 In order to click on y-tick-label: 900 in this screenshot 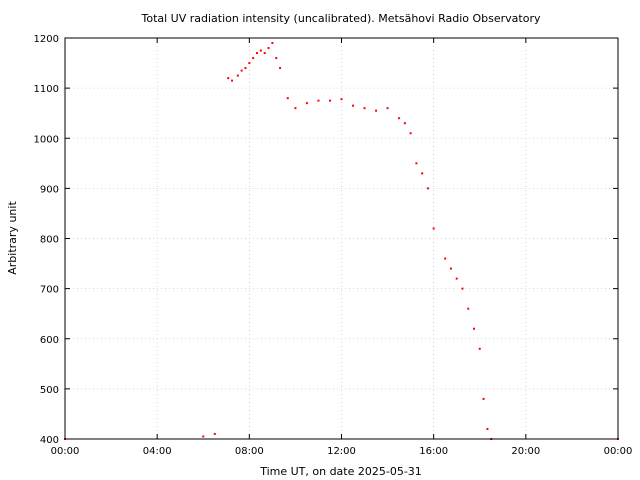, I will do `click(49, 189)`.